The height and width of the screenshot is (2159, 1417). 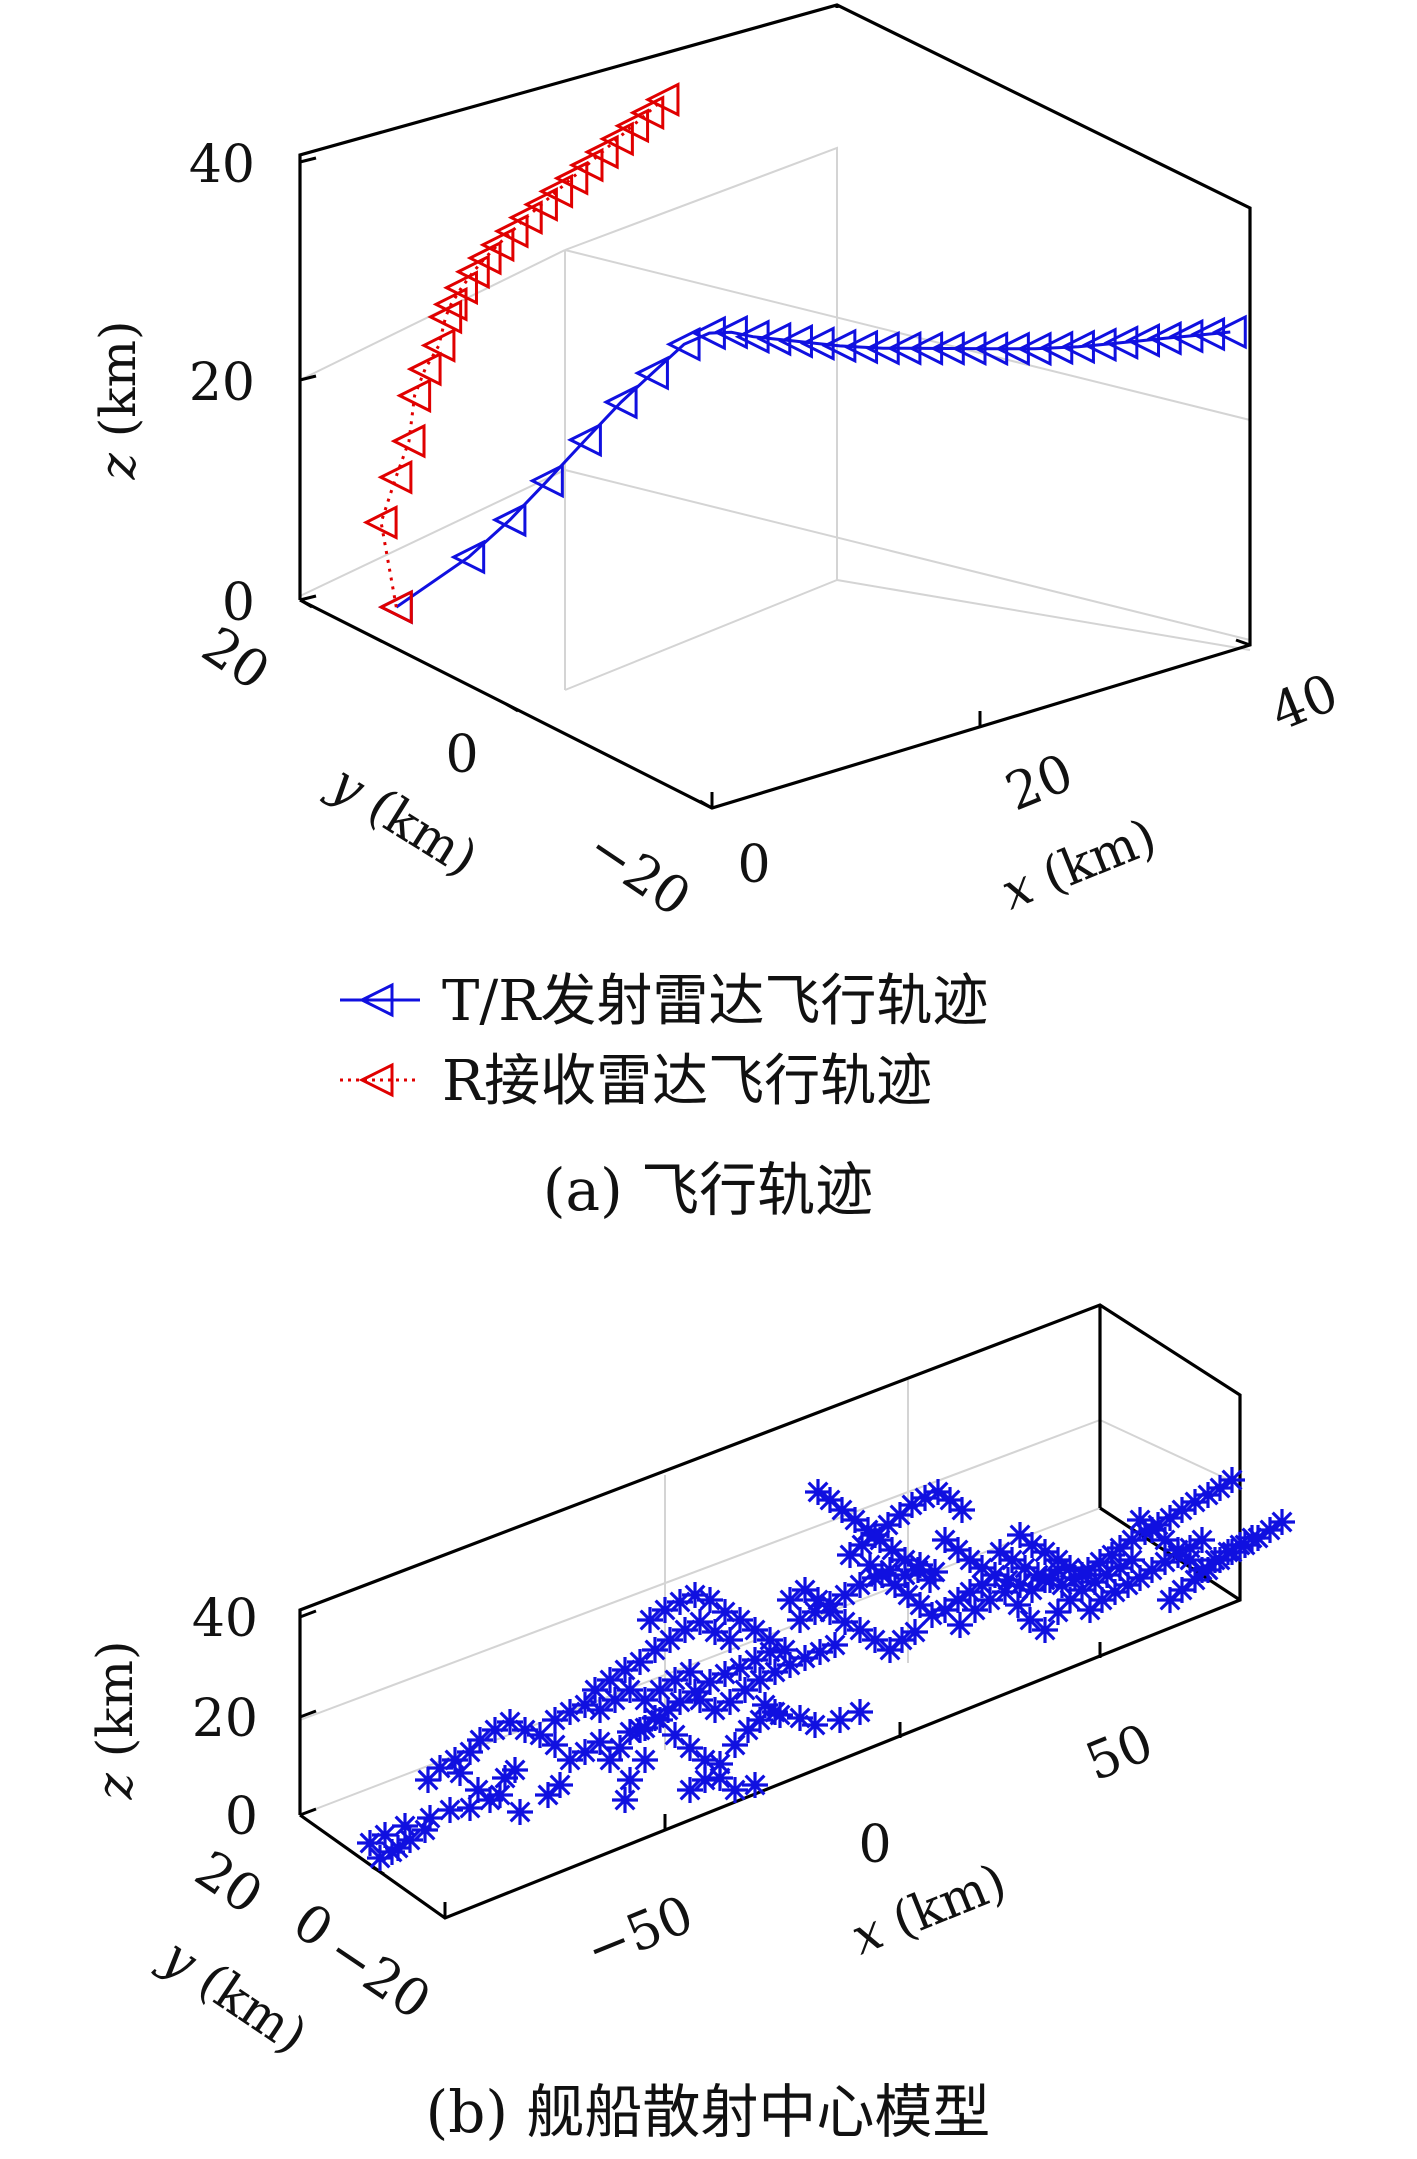 I want to click on a-xlabel: x (km), so click(x=1078, y=864).